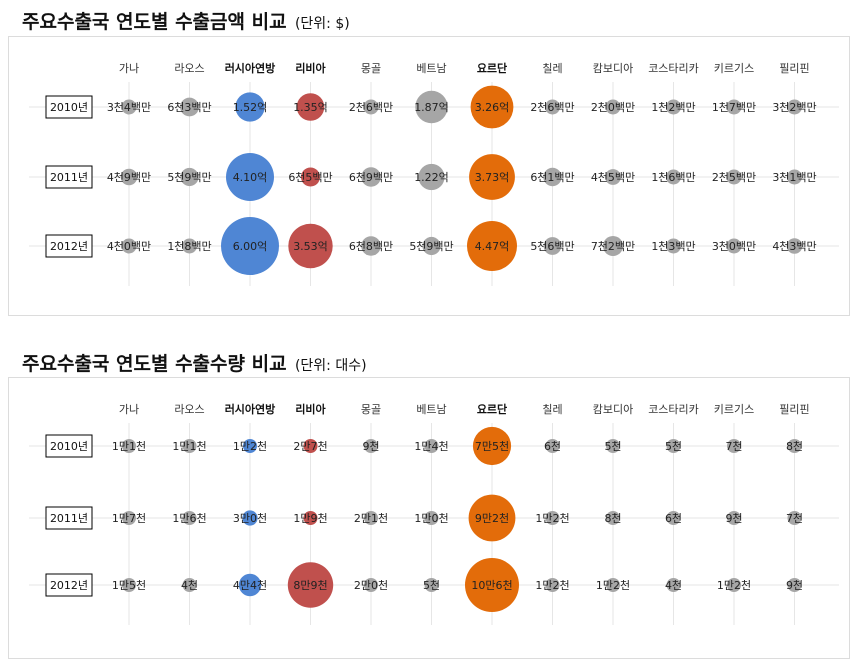  I want to click on chart2-title: 주요수출국 연도별 수출수량 비교 (단위: 대수), so click(194, 362).